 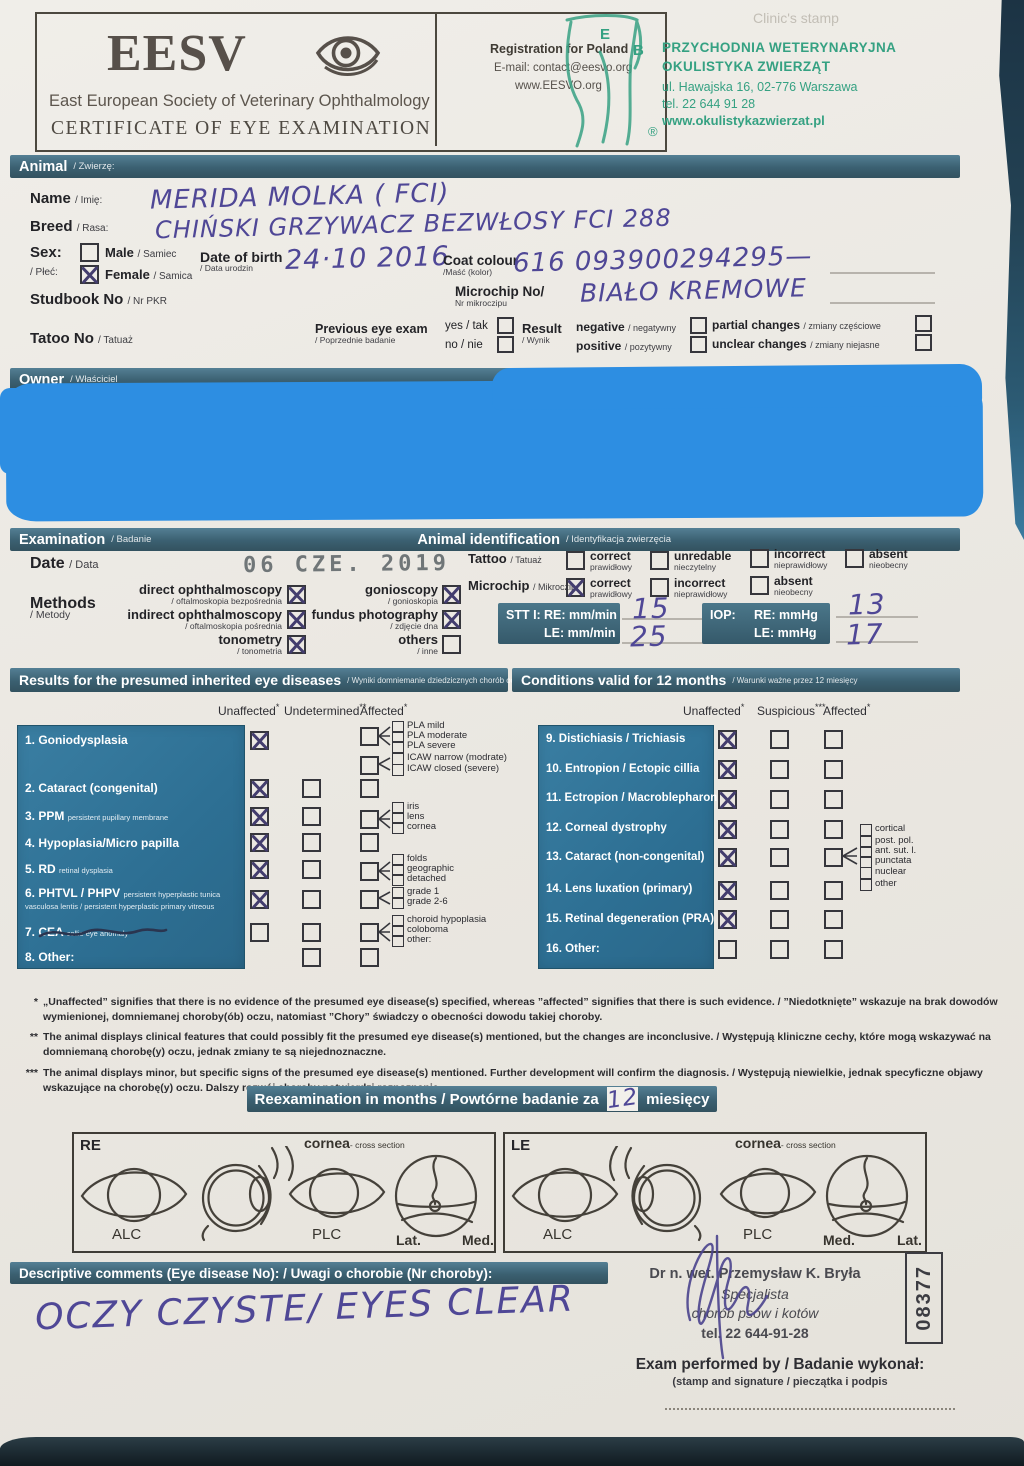 What do you see at coordinates (616, 739) in the screenshot?
I see `disease-9-label: 9. Distichiasis / Trichiasis` at bounding box center [616, 739].